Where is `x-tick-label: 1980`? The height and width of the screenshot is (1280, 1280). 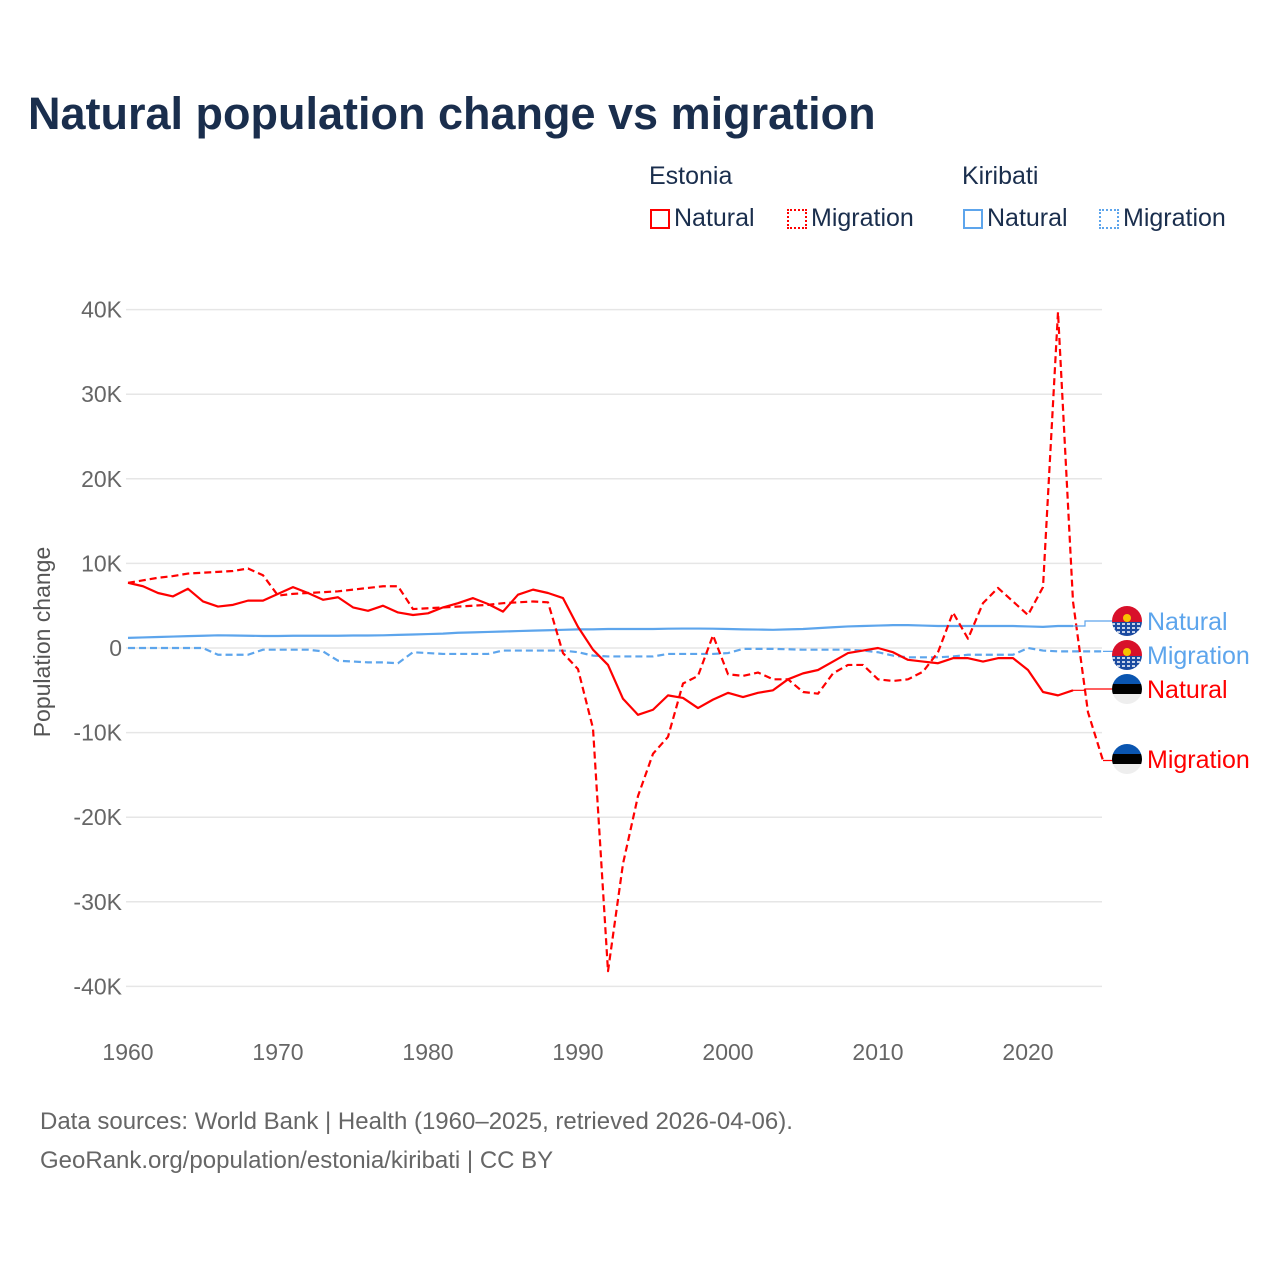 x-tick-label: 1980 is located at coordinates (427, 1052).